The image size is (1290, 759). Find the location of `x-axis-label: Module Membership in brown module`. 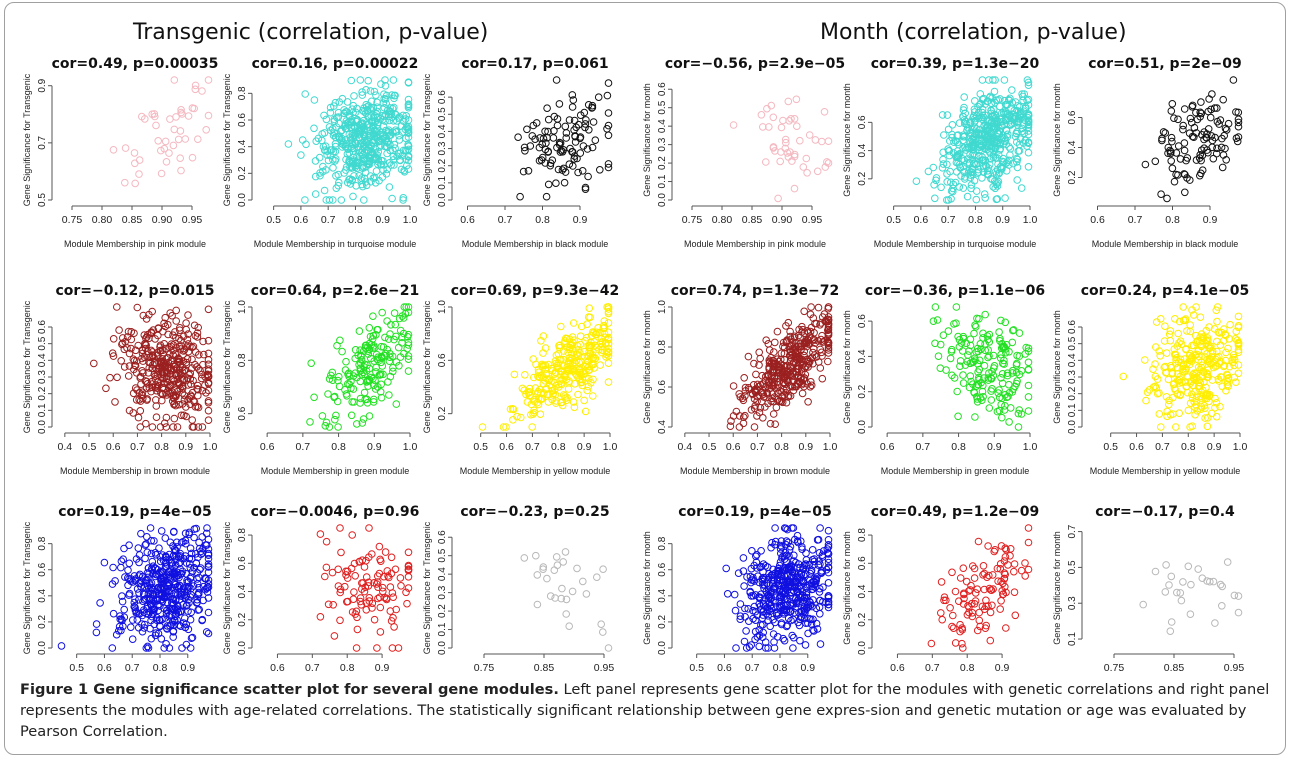

x-axis-label: Module Membership in brown module is located at coordinates (755, 471).